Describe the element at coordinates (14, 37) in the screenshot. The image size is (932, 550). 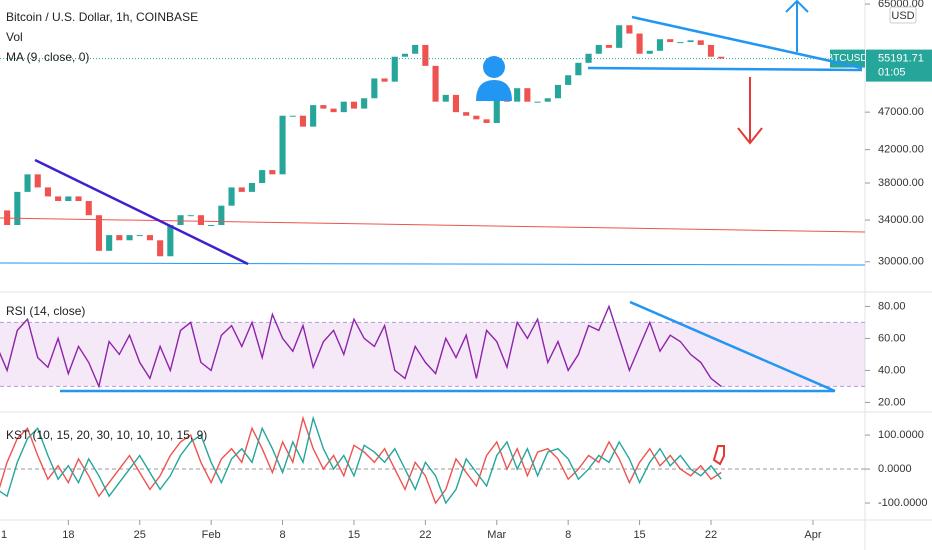
I see `subtitle: Vol` at that location.